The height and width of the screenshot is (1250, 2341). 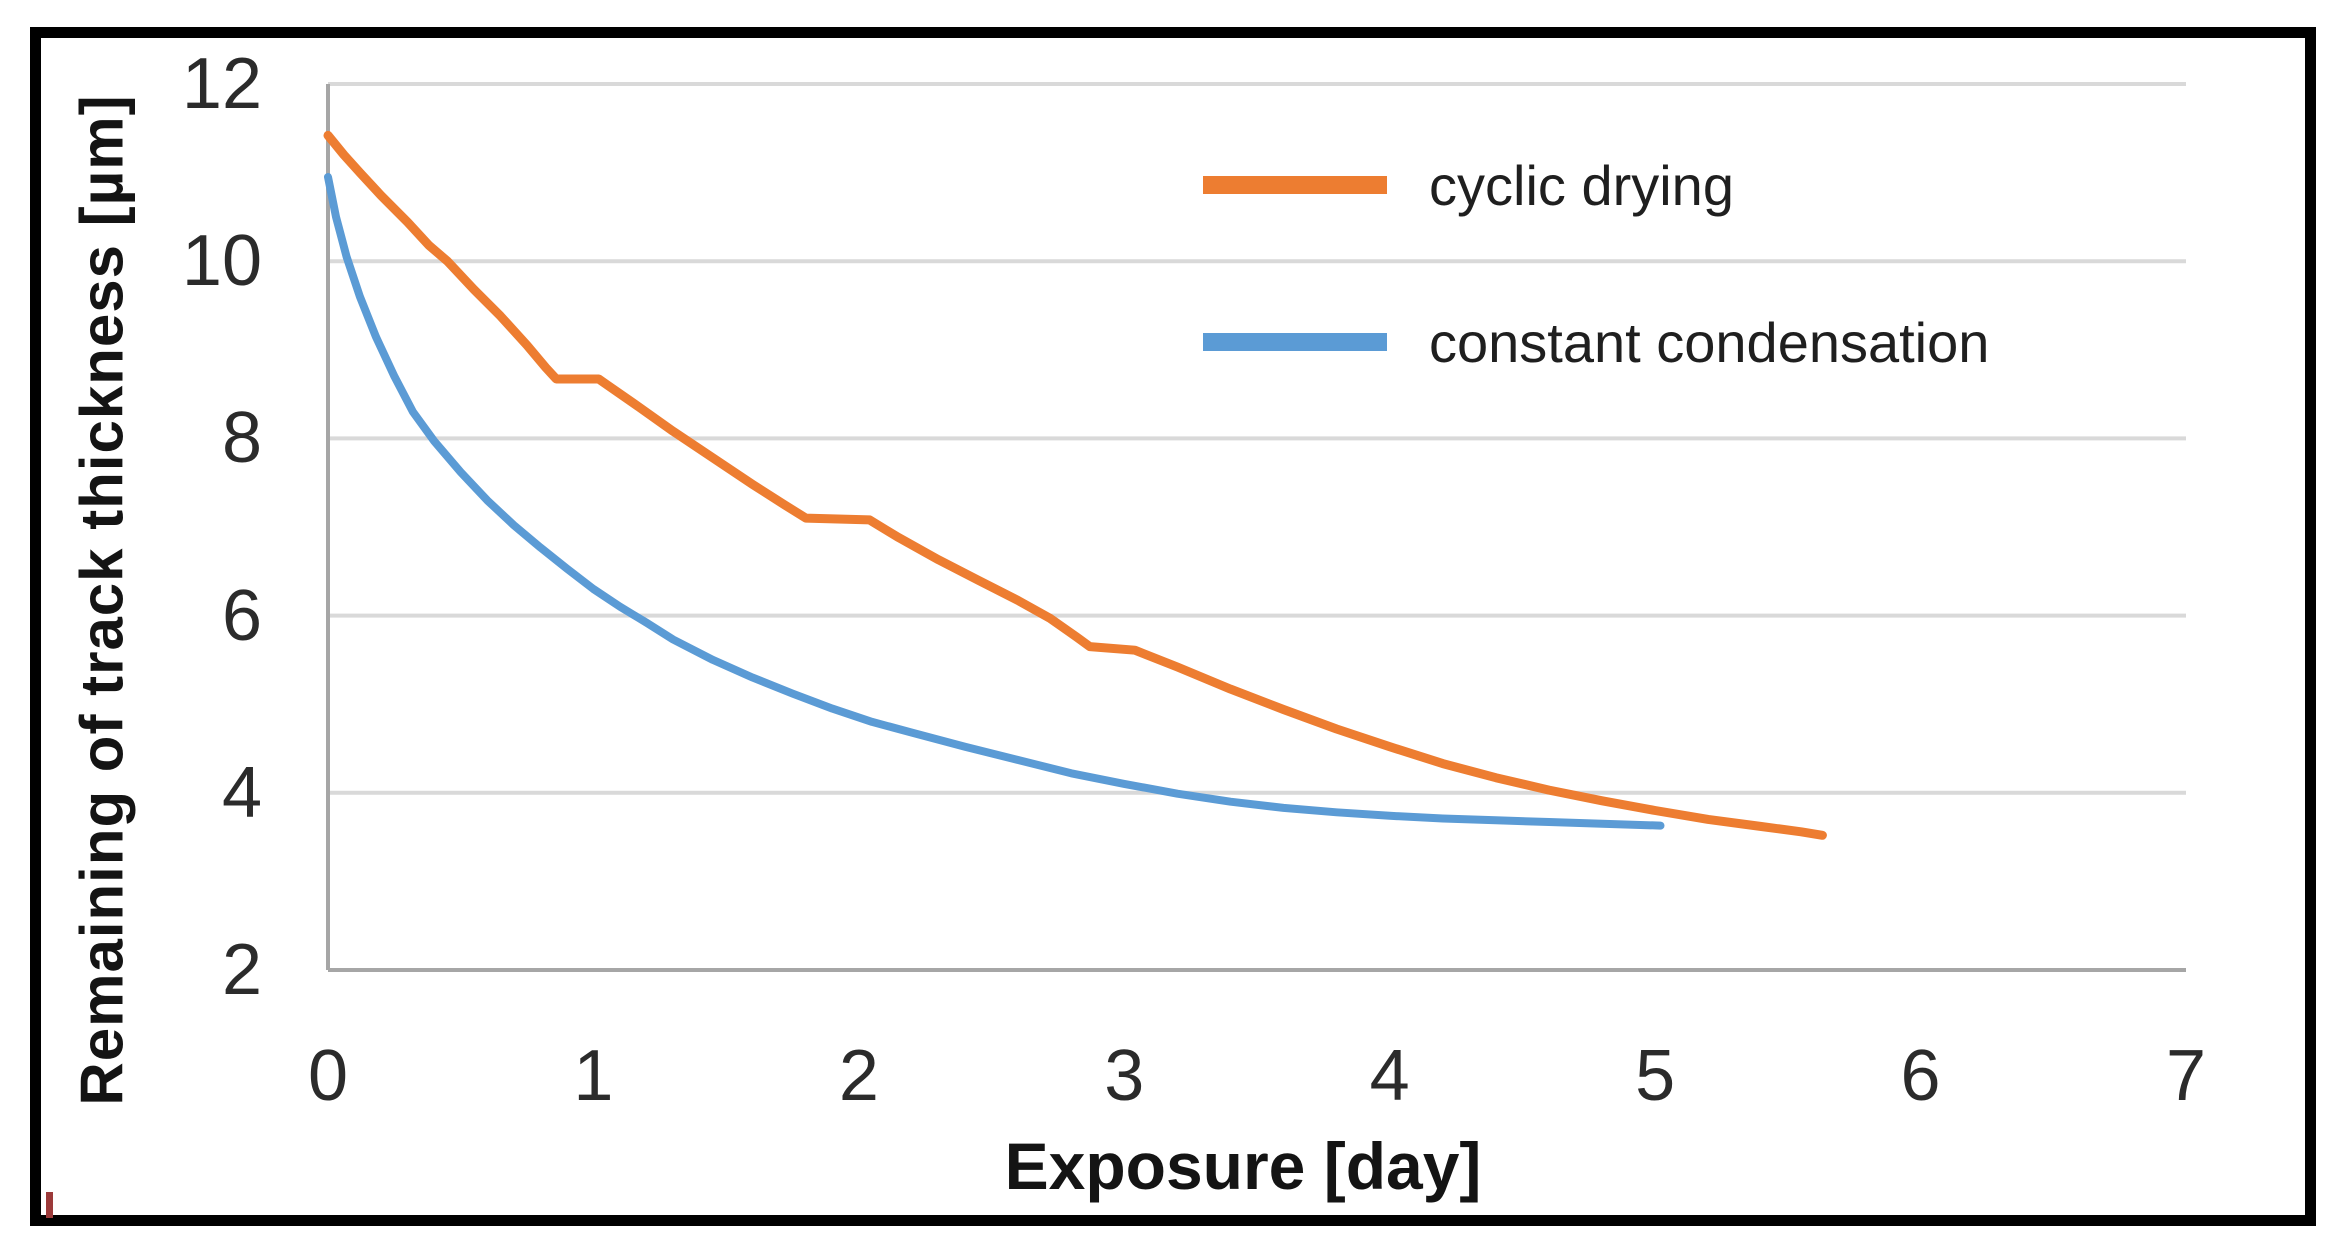 What do you see at coordinates (1295, 342) in the screenshot?
I see `legend-swatch-constant-condensation` at bounding box center [1295, 342].